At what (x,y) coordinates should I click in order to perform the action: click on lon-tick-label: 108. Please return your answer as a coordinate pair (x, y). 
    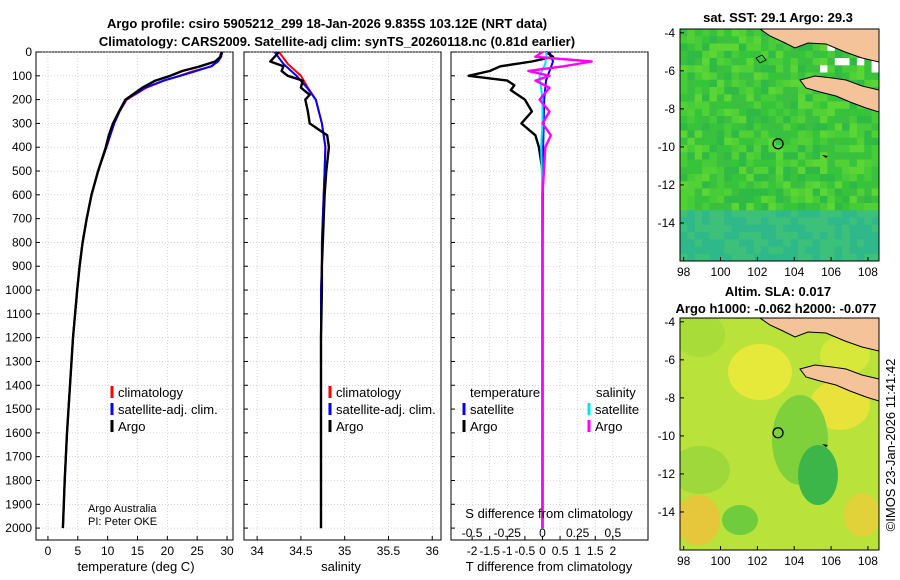
    Looking at the image, I should click on (868, 561).